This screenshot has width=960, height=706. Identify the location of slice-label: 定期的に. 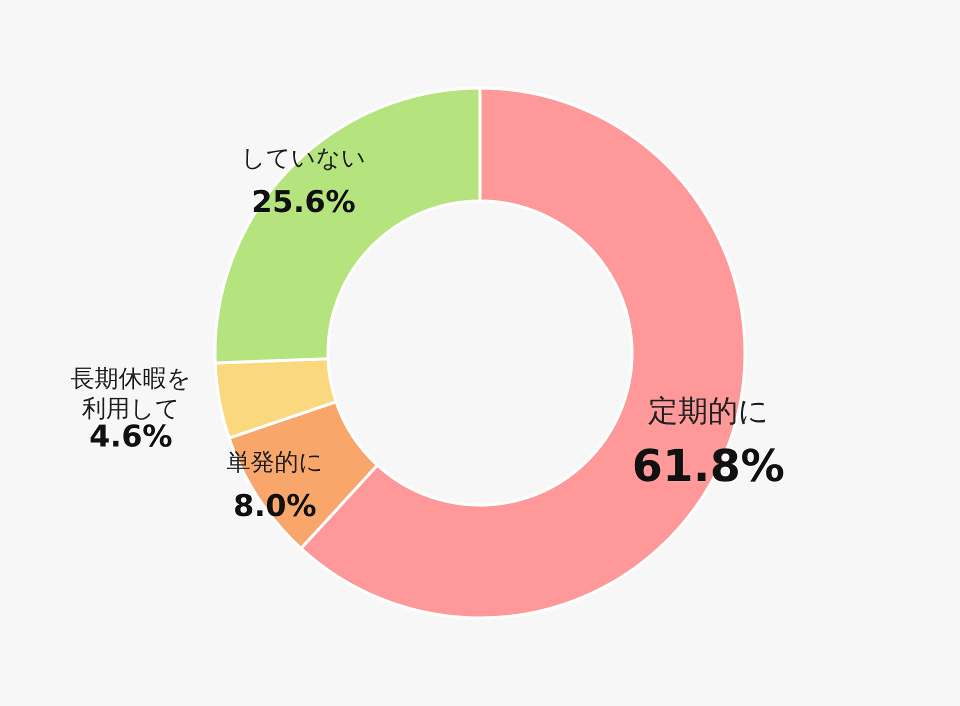
(708, 411).